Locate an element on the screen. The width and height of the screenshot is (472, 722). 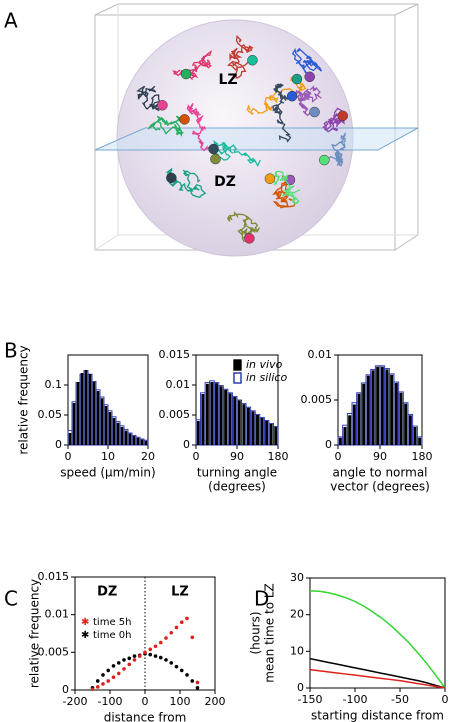
y-tick-label: 0.1 is located at coordinates (54, 384).